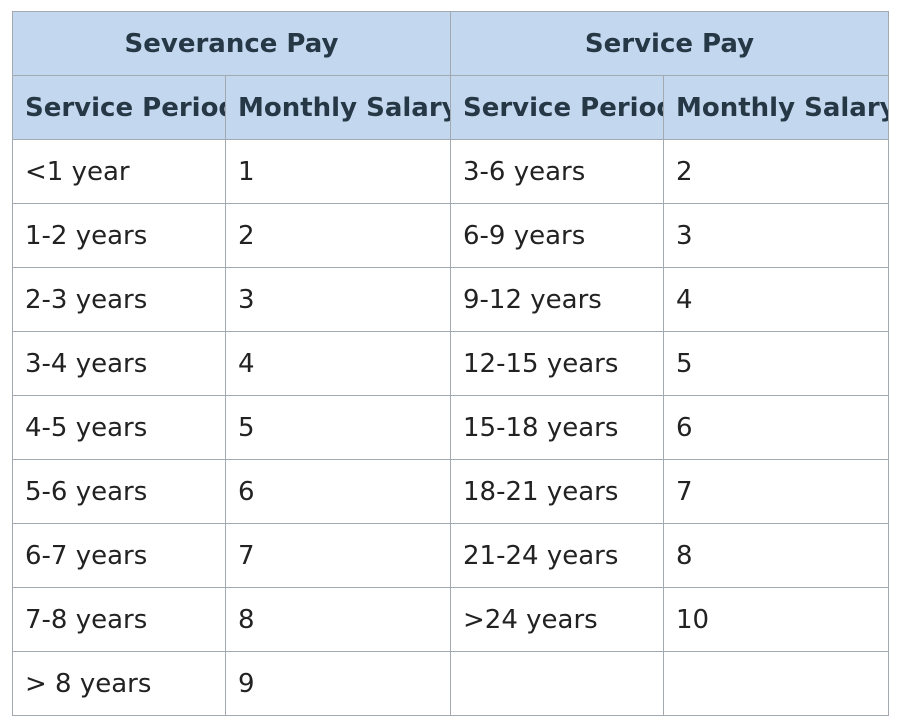 This screenshot has height=722, width=900. What do you see at coordinates (776, 171) in the screenshot?
I see `service-monthly-salary-cell: 2` at bounding box center [776, 171].